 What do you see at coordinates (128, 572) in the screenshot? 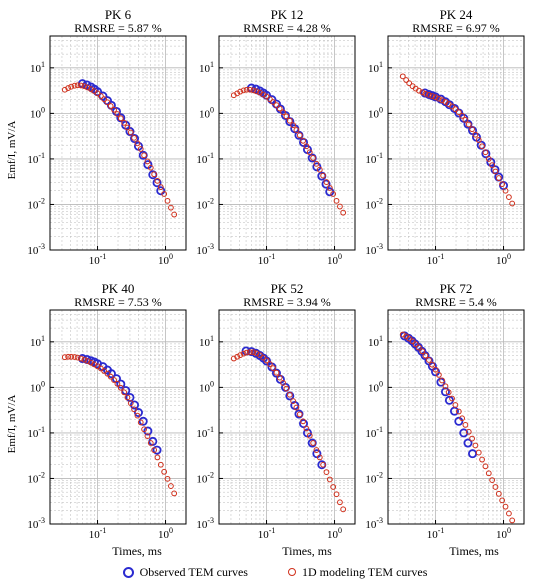
I see `observed-marker-icon` at bounding box center [128, 572].